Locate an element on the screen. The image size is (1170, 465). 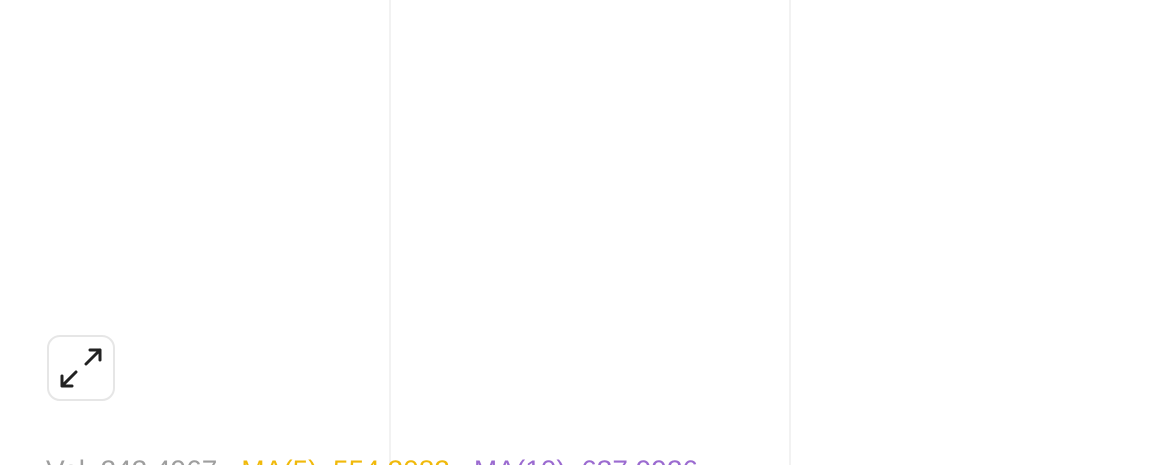
expand-button-frame is located at coordinates (81, 368).